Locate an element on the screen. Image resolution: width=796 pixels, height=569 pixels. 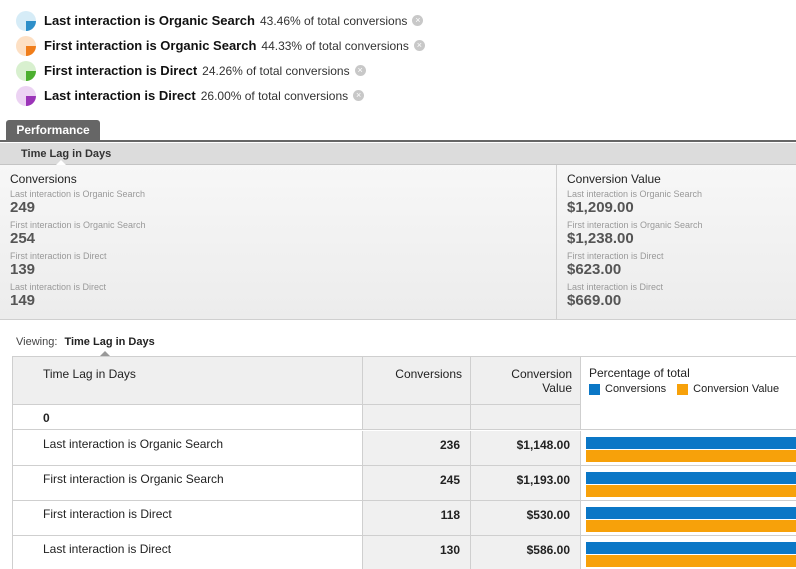
summary-item: First interaction is Direct 139 is located at coordinates (58, 264).